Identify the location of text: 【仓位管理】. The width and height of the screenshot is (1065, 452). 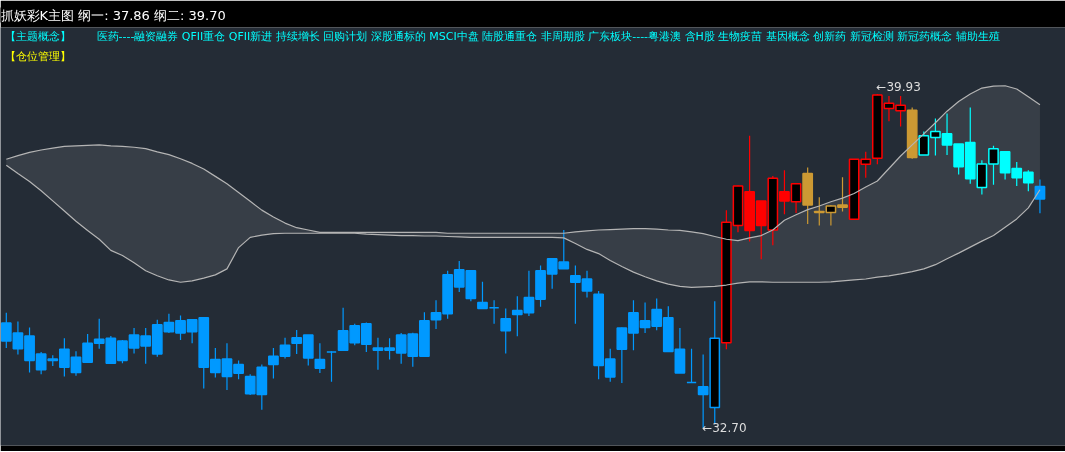
(37, 56).